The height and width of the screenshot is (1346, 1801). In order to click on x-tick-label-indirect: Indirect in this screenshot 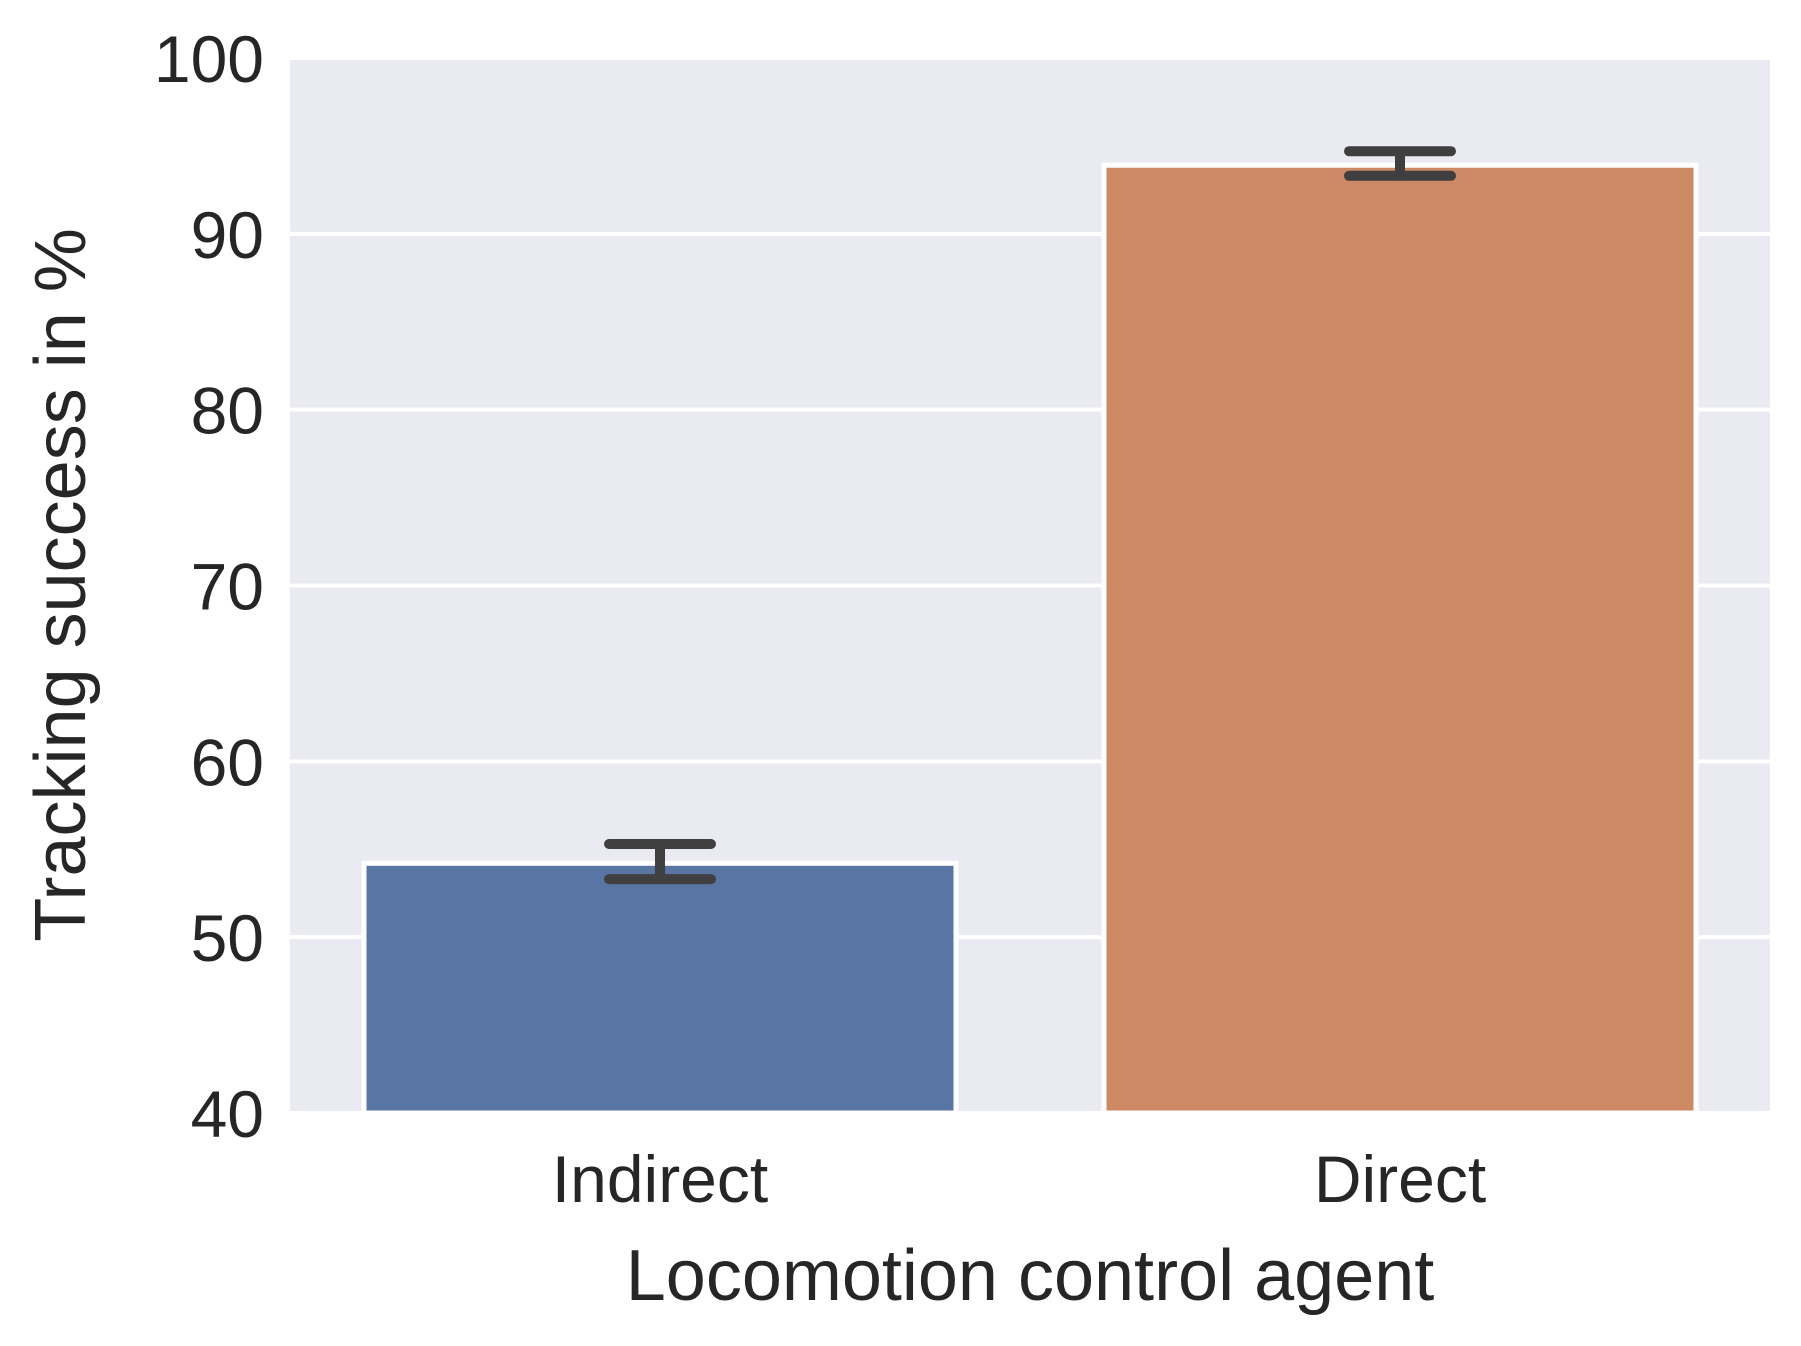, I will do `click(660, 1179)`.